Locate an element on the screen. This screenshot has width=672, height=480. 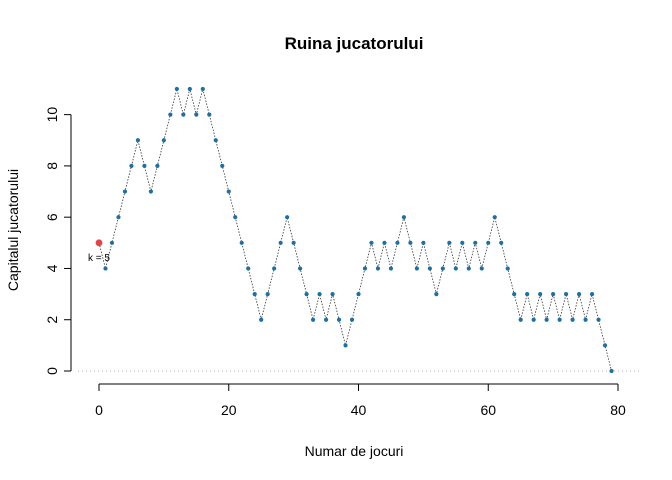
y-tick-label: 8 is located at coordinates (52, 166).